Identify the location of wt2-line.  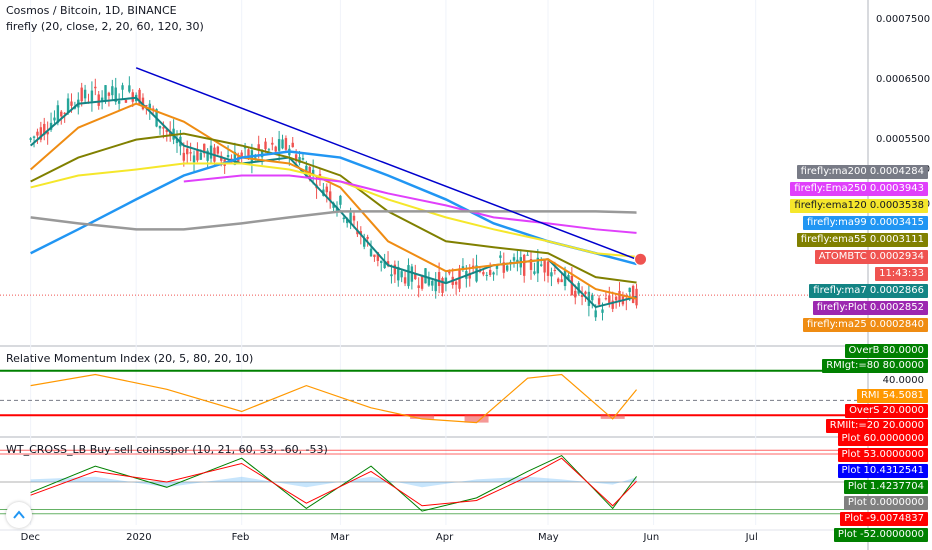
(333, 482).